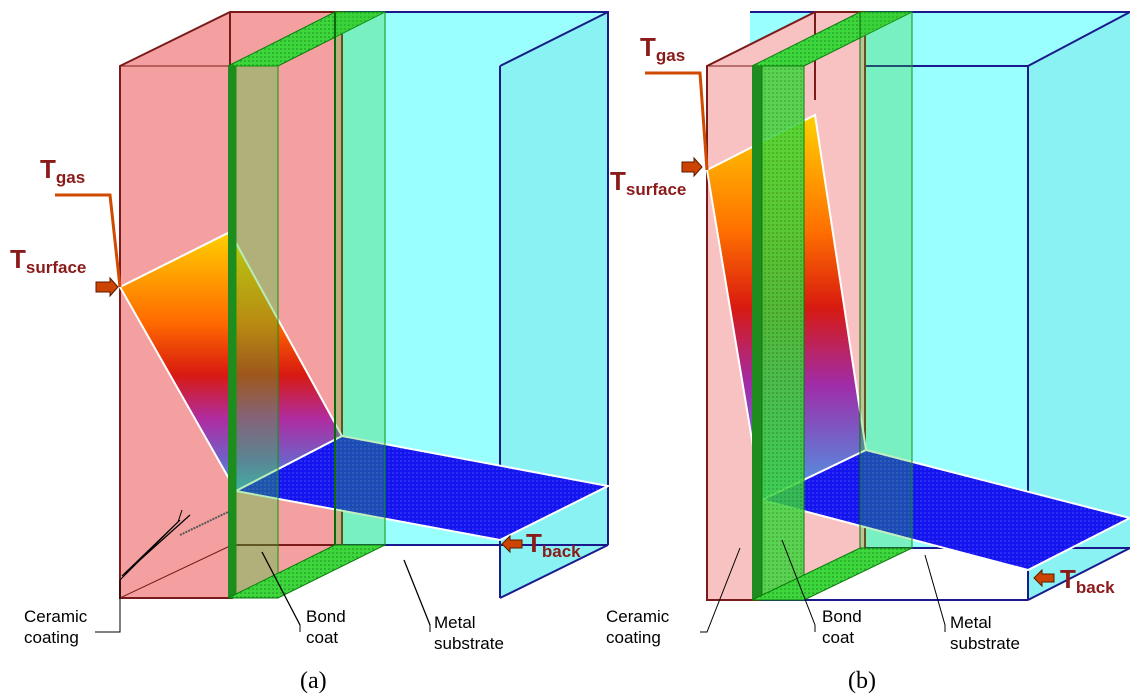 The image size is (1130, 700). I want to click on metal-leader-b, so click(935, 593).